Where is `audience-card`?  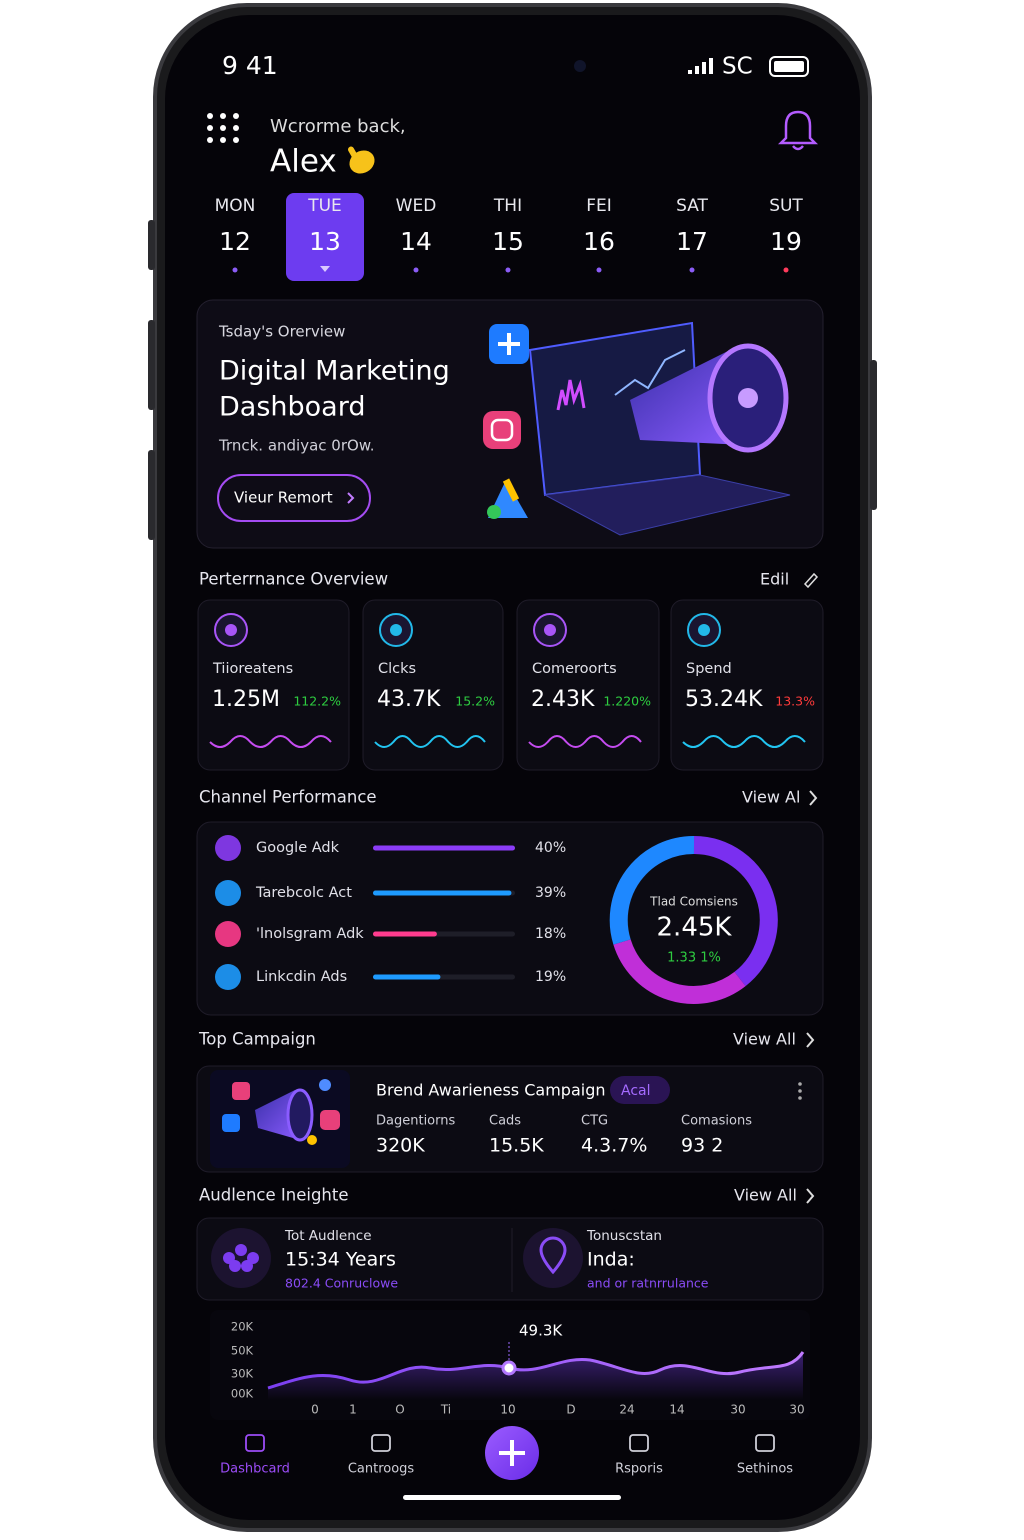 audience-card is located at coordinates (510, 1259).